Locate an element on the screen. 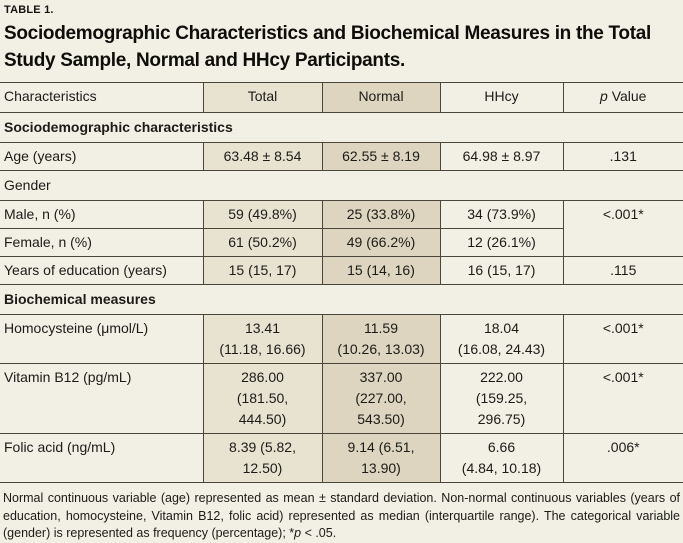 The image size is (683, 543). cell-total: 286.00 (181.50, 444.50) is located at coordinates (262, 398).